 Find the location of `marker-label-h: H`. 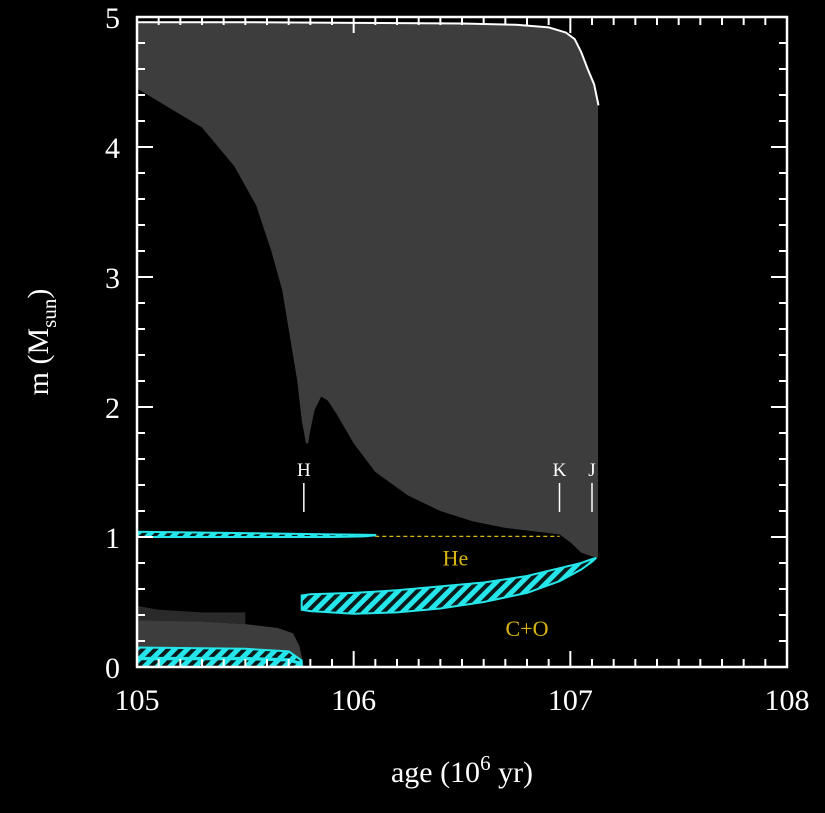

marker-label-h: H is located at coordinates (304, 470).